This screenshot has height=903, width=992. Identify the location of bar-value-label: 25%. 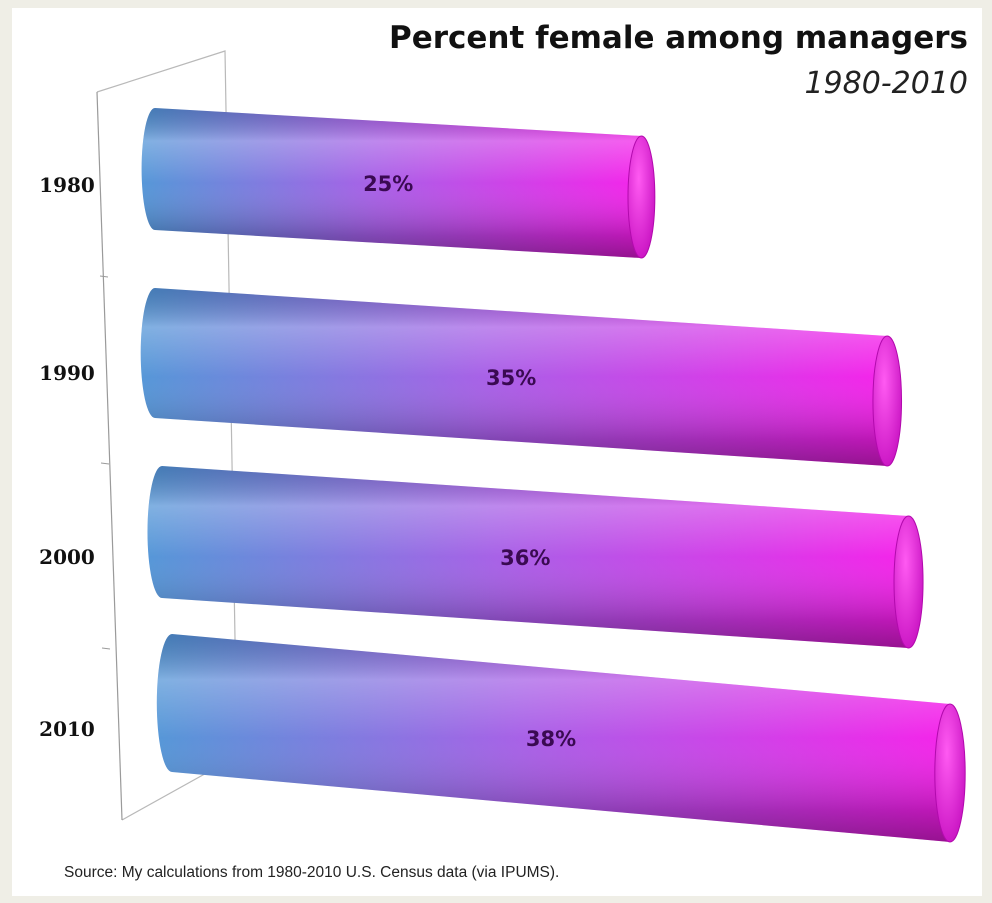
(388, 184).